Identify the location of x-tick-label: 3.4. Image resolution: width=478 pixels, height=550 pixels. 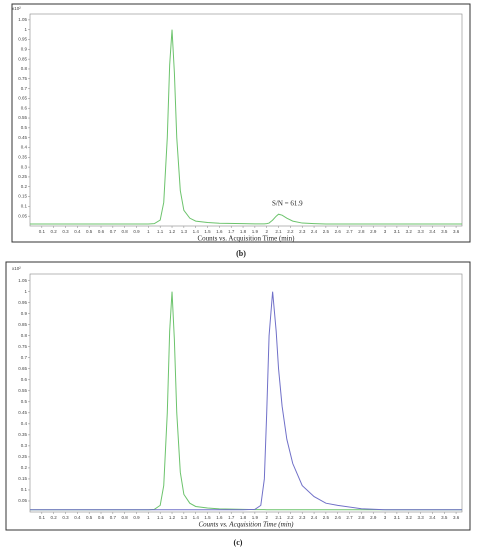
(432, 517).